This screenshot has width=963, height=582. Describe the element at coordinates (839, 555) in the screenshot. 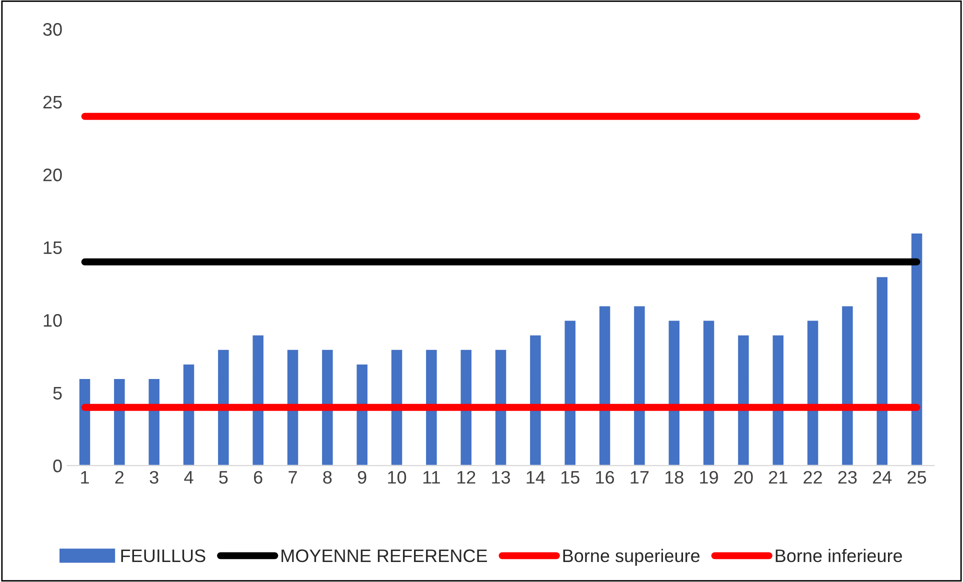

I see `legend-label: Borne inferieure` at that location.